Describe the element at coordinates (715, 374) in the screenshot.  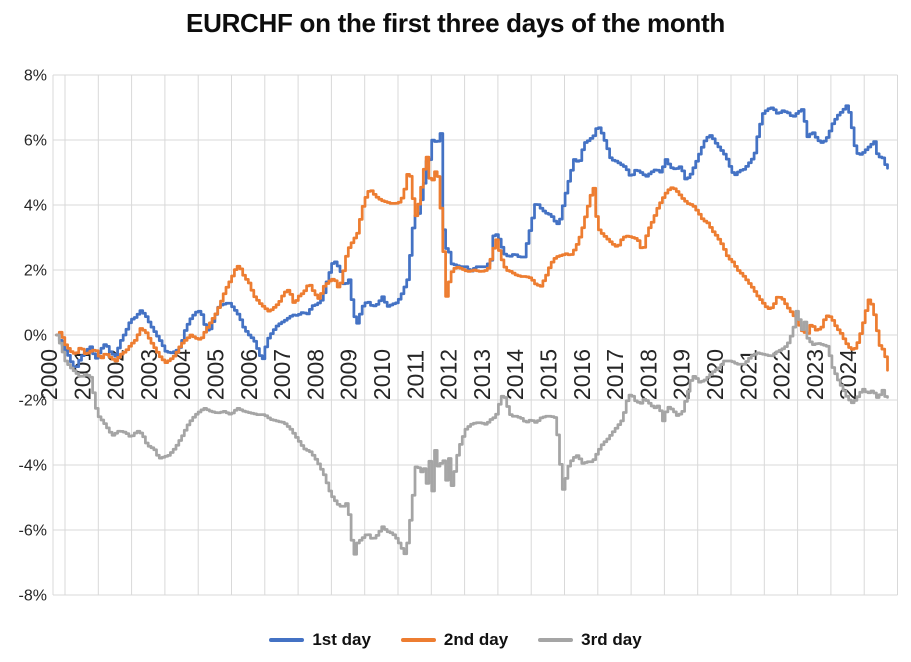
I see `x-axis-label: 2020` at that location.